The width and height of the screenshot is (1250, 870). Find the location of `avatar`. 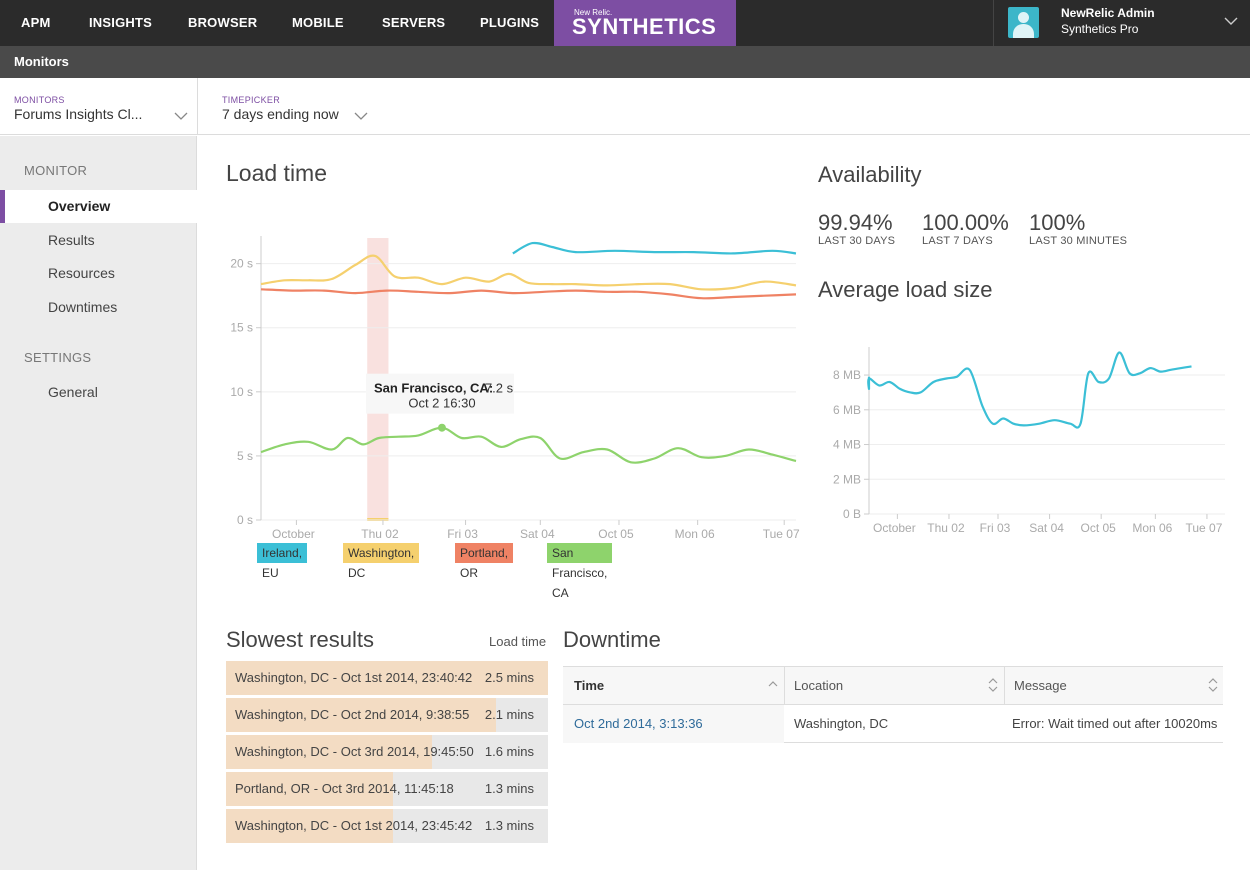

avatar is located at coordinates (1023, 22).